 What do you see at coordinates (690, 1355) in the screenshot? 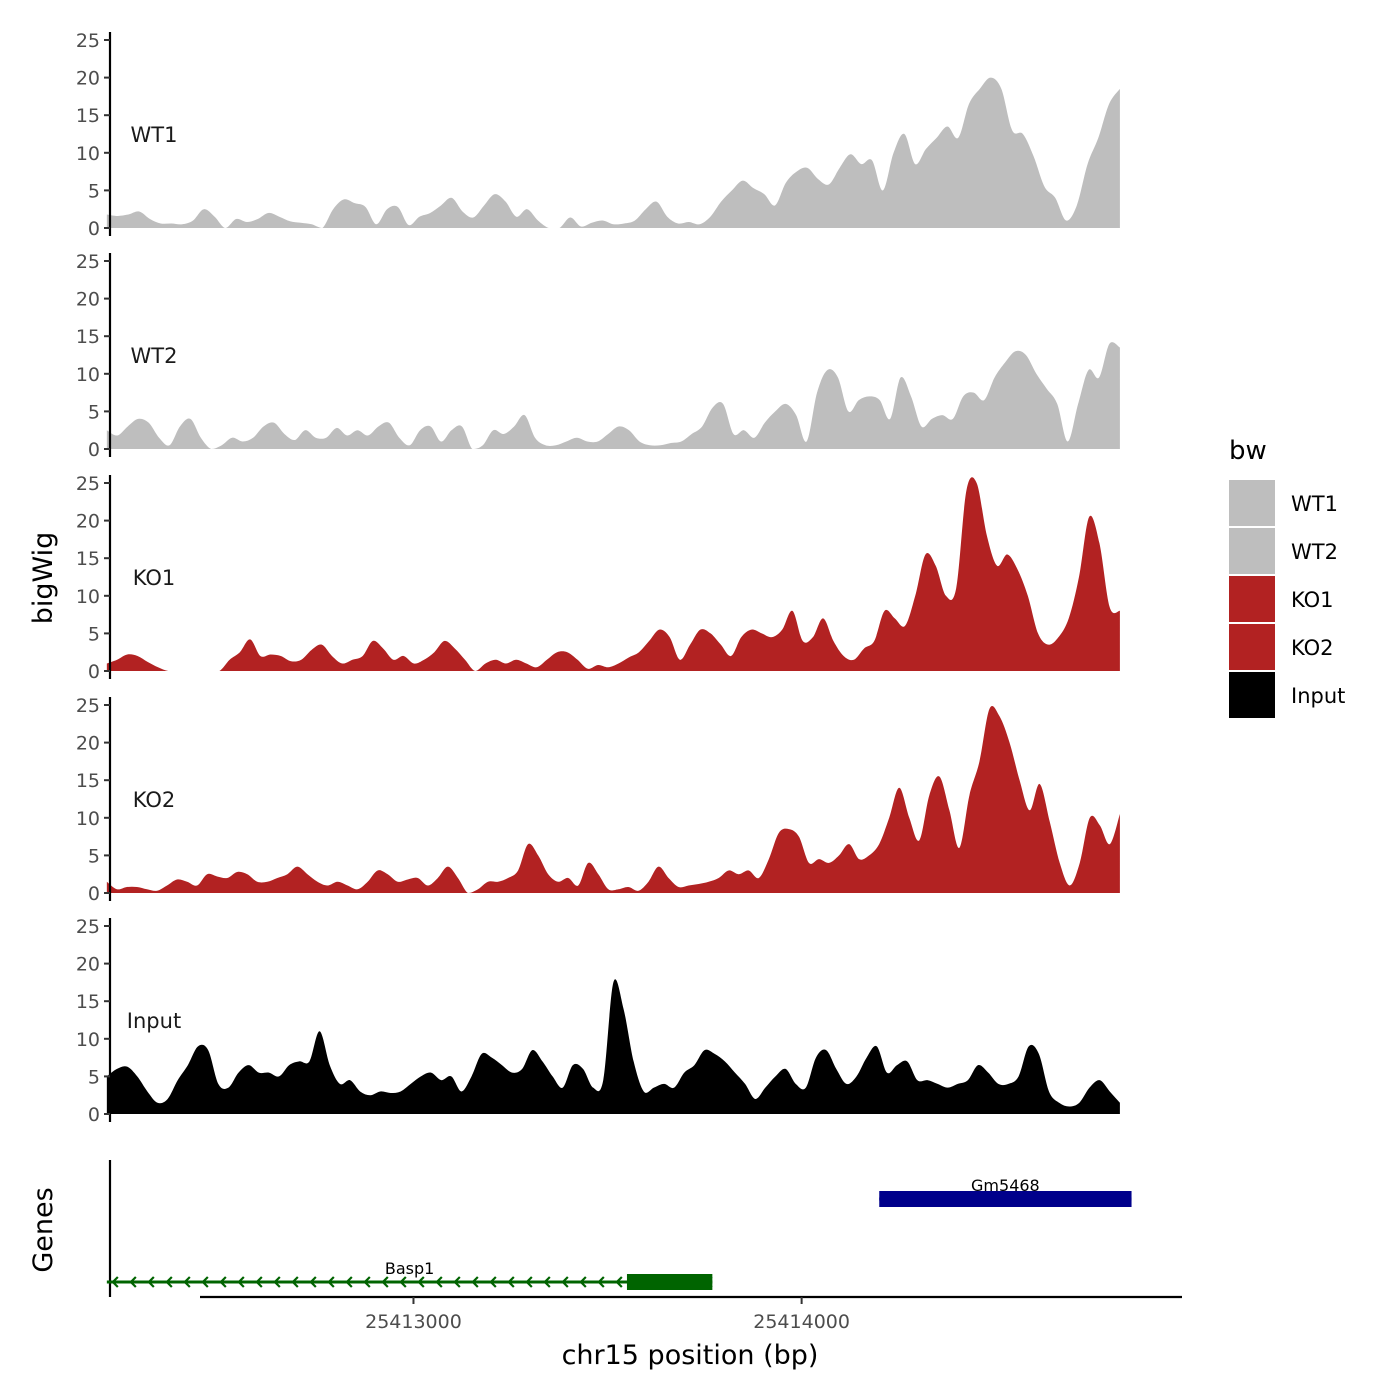
I see `x-axis-title: chr15 position (bp)` at bounding box center [690, 1355].